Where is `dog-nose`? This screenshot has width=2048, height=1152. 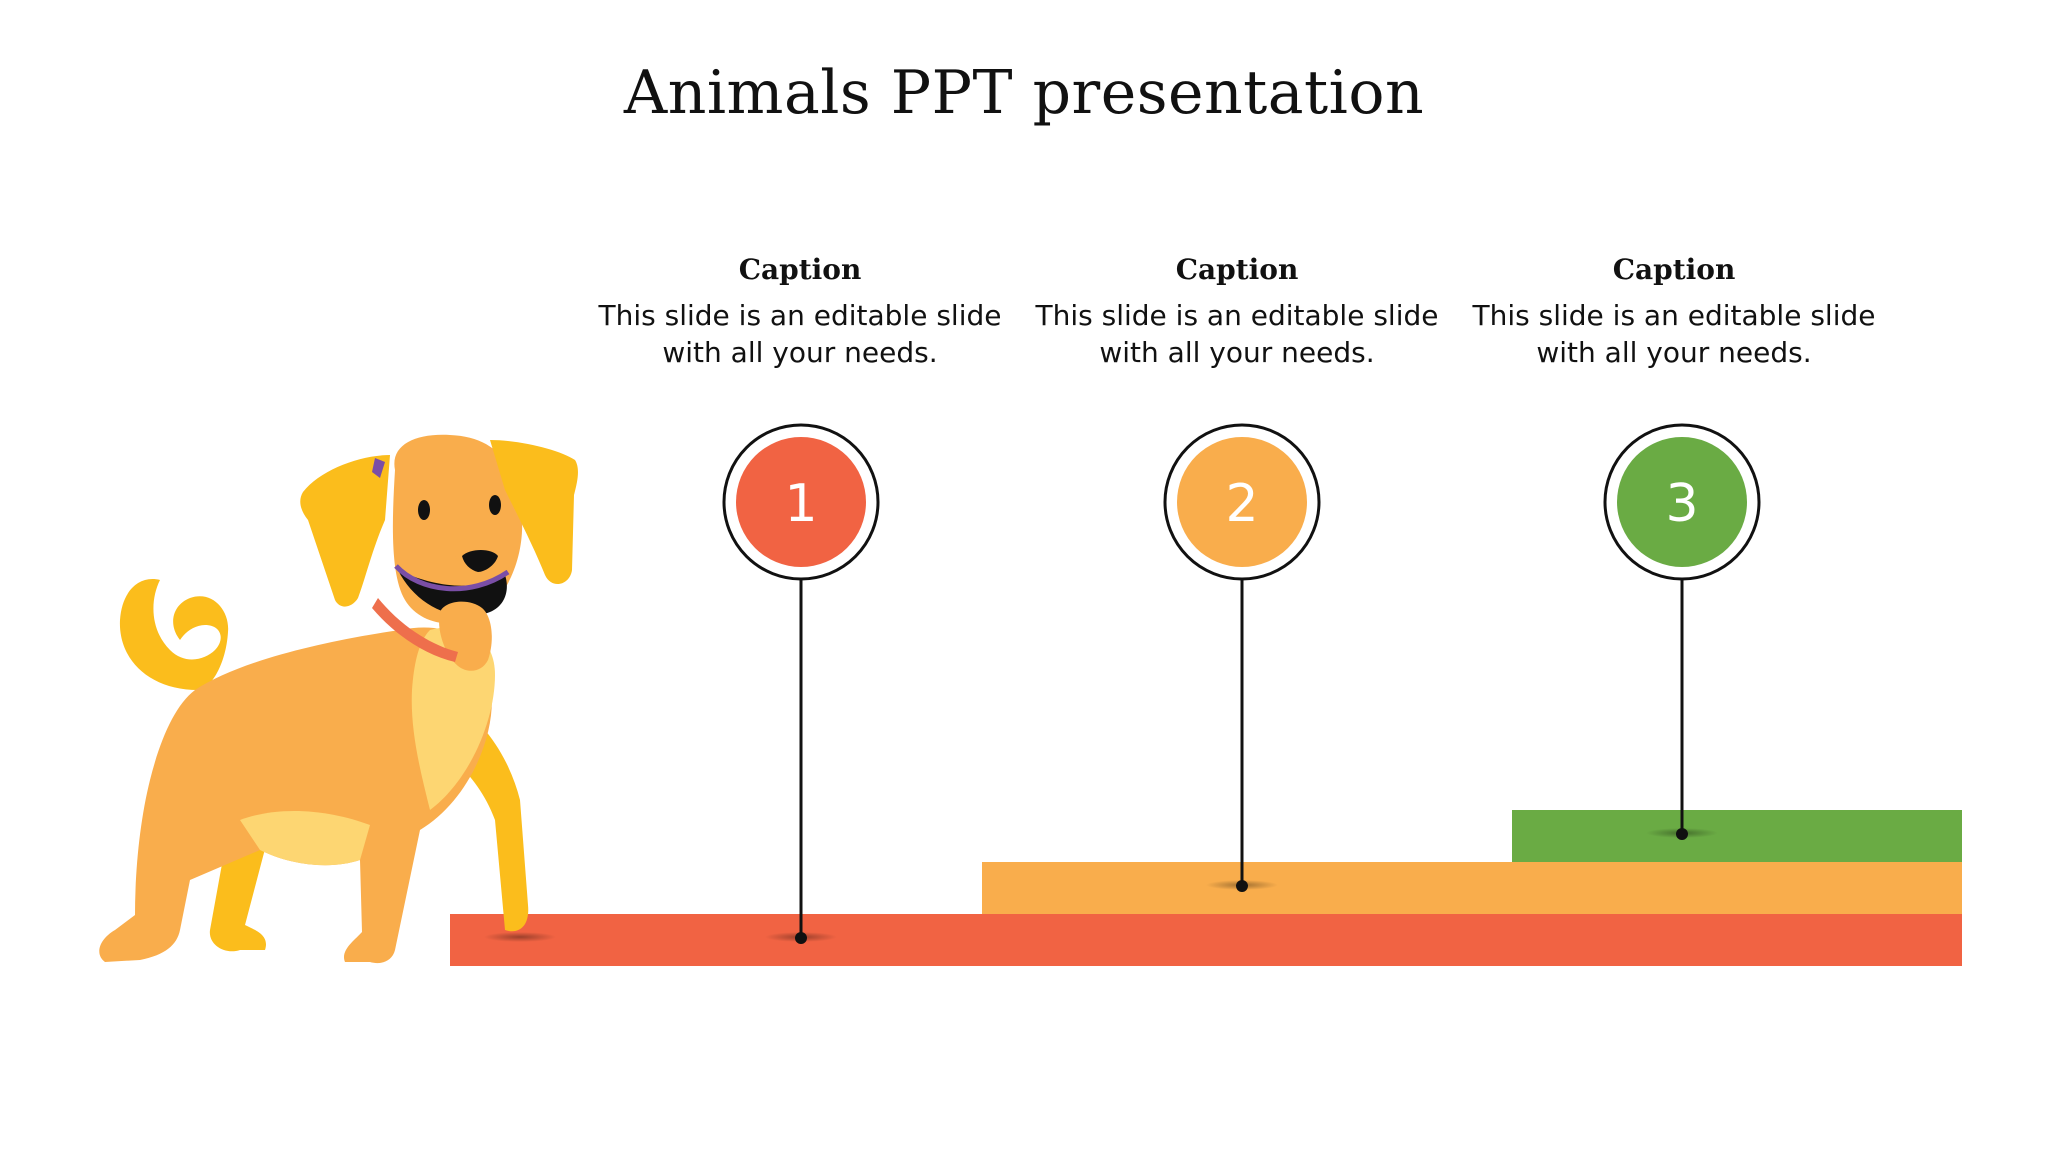
dog-nose is located at coordinates (480, 561).